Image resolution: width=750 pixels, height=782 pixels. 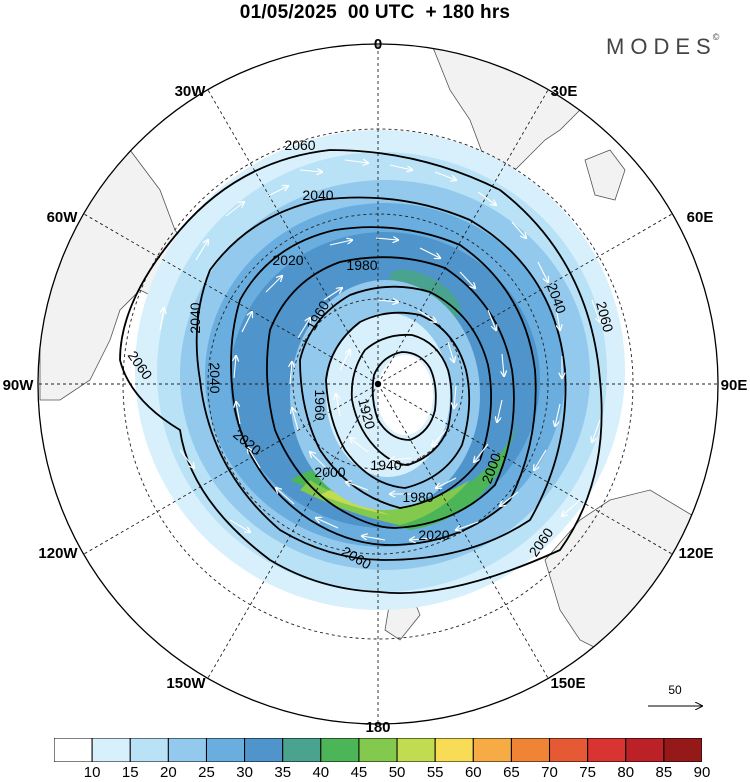 I want to click on lon-label-0: 0, so click(x=378, y=44).